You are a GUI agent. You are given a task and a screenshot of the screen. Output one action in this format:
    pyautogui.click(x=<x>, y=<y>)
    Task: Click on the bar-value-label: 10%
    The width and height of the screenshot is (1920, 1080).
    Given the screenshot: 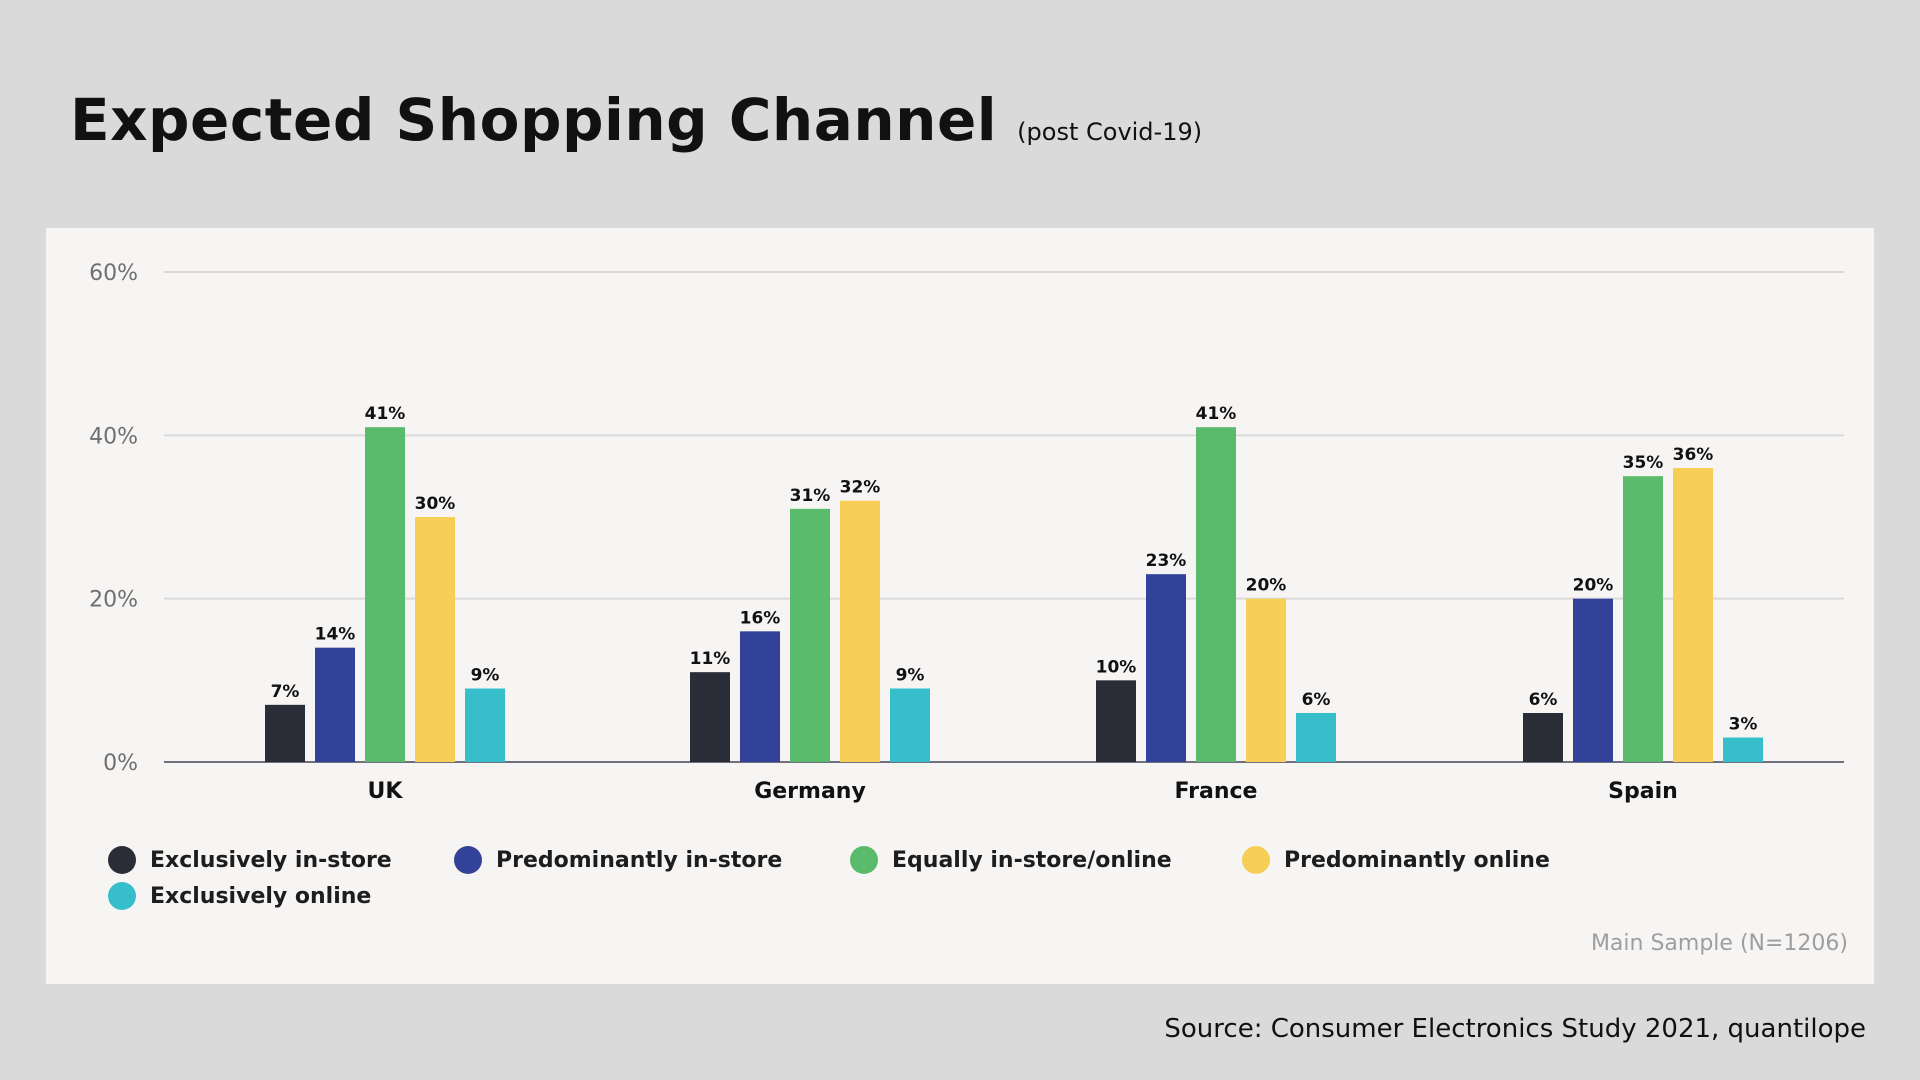 What is the action you would take?
    pyautogui.click(x=1116, y=667)
    